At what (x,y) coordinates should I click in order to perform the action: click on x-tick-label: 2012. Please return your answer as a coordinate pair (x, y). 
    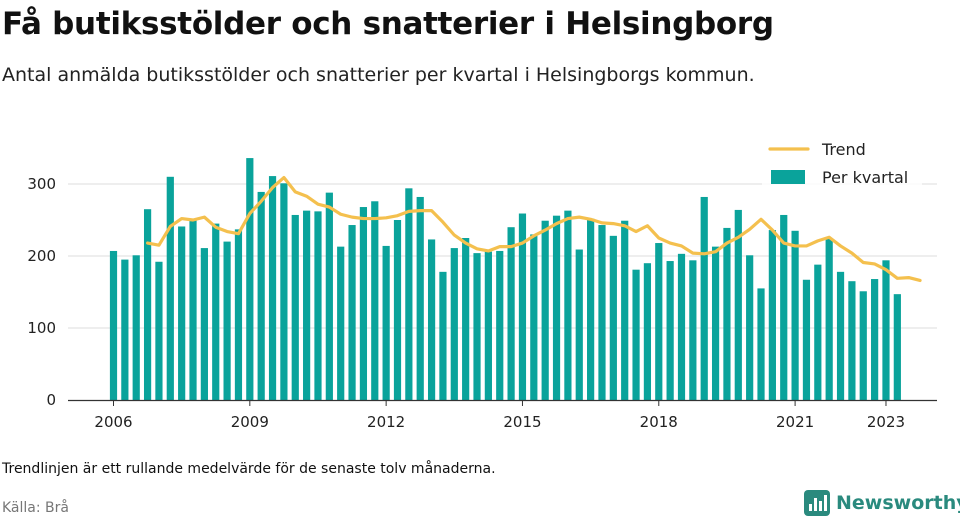
    Looking at the image, I should click on (386, 422).